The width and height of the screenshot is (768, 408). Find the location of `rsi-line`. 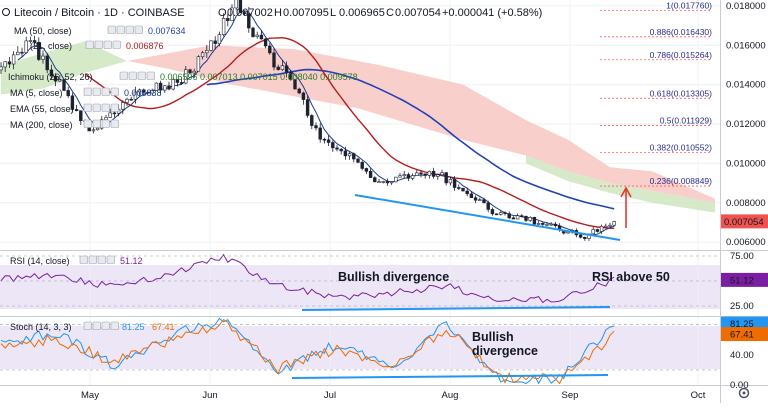

rsi-line is located at coordinates (307, 278).